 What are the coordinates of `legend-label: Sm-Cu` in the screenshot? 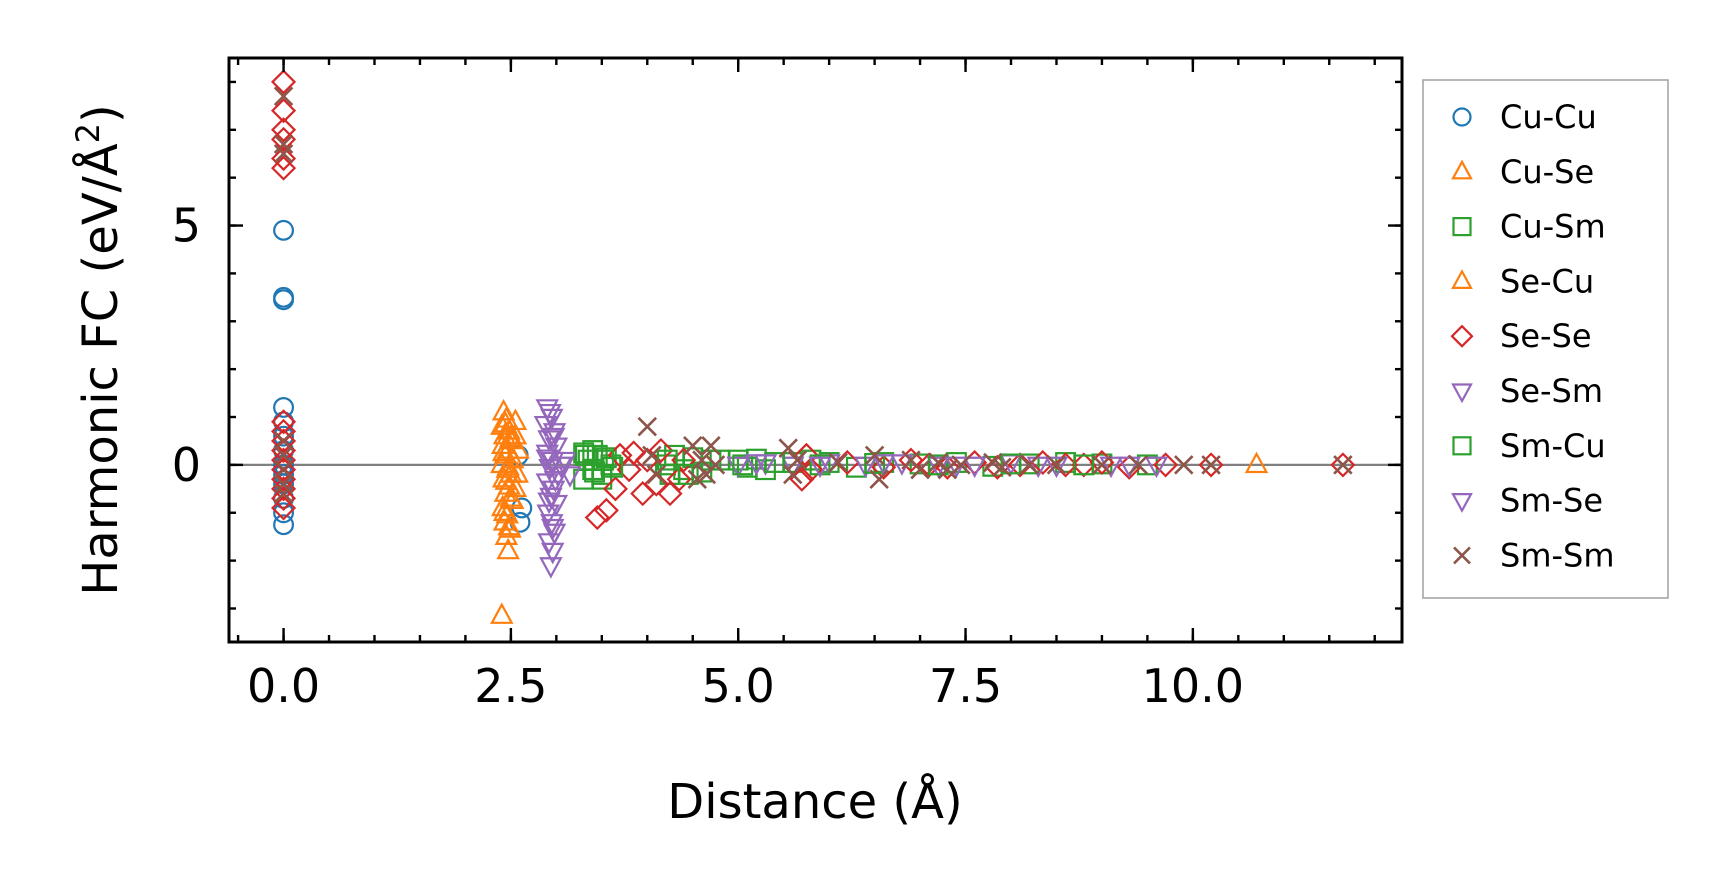 It's located at (1553, 446).